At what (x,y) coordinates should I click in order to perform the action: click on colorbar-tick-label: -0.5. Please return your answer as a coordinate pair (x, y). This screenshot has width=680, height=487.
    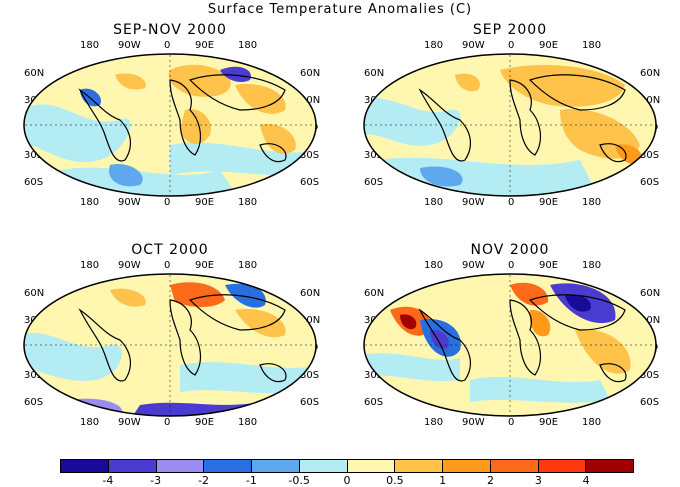
    Looking at the image, I should click on (299, 480).